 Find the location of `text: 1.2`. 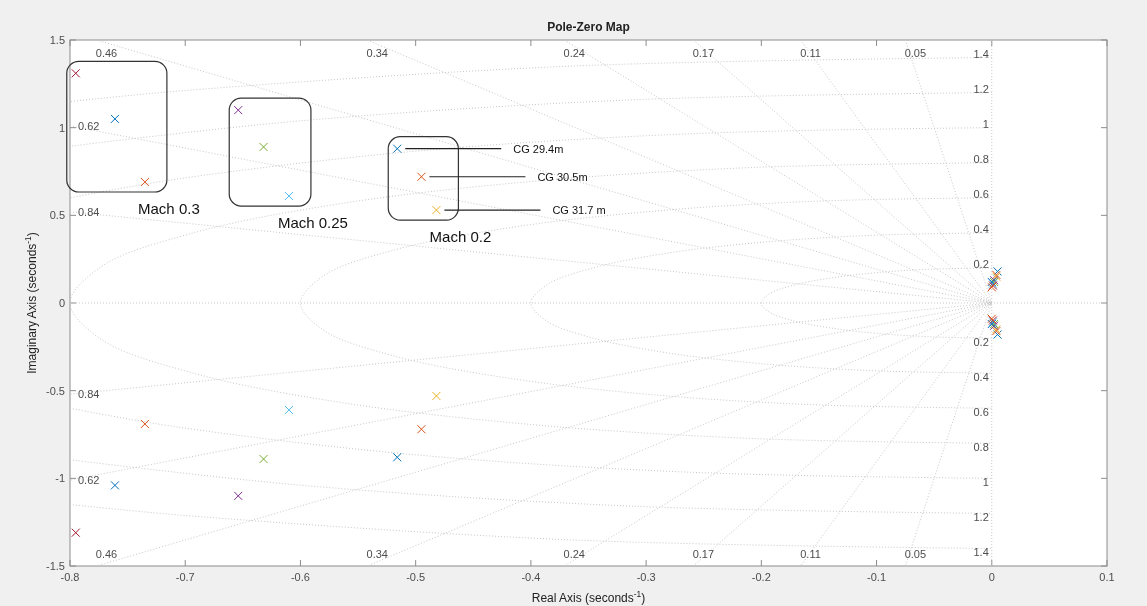

text: 1.2 is located at coordinates (981, 517).